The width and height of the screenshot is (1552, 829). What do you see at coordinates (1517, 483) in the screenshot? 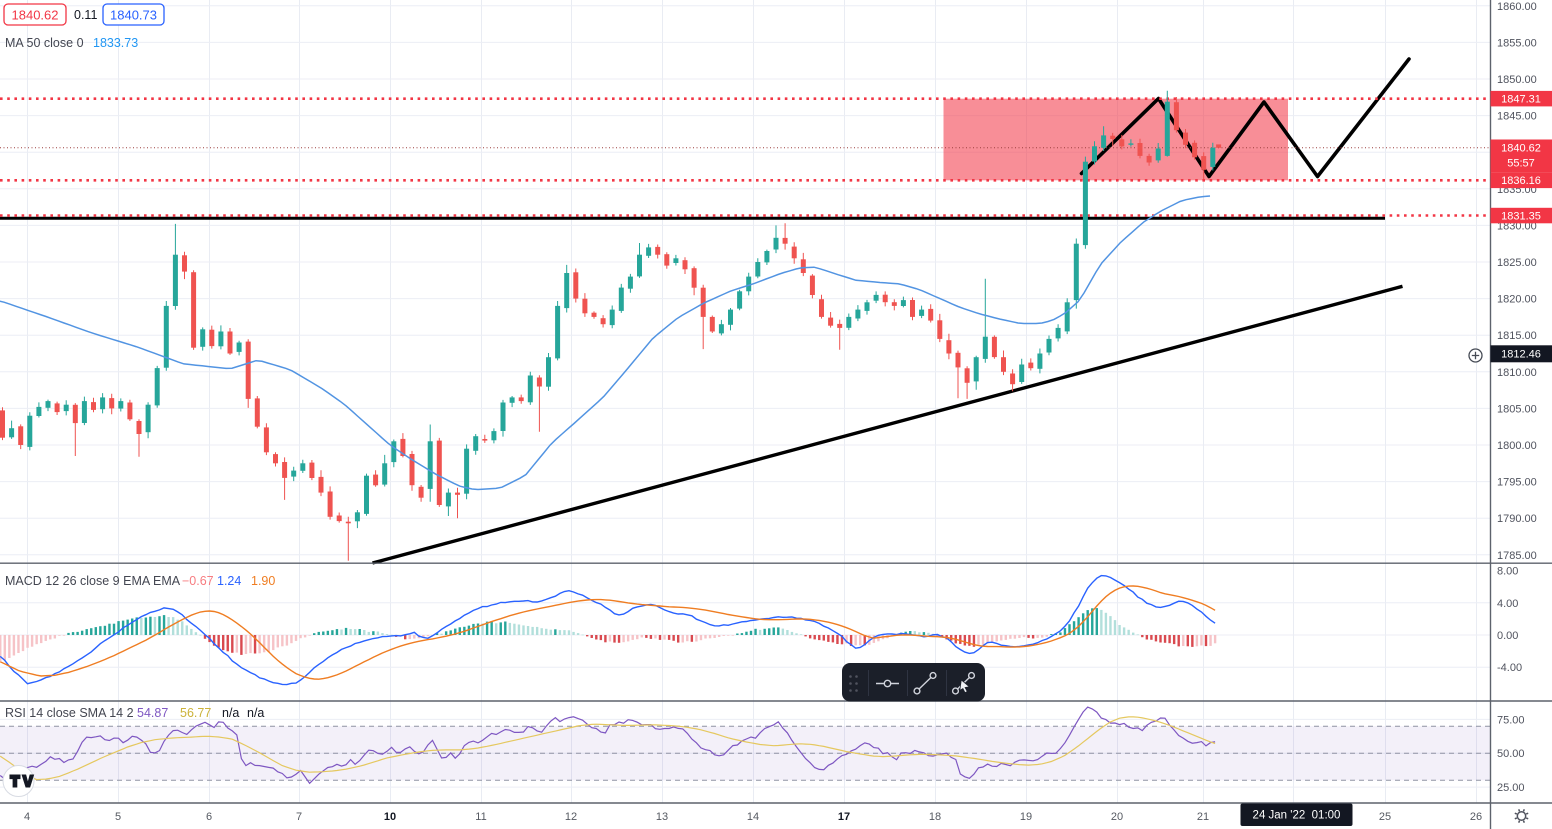
I see `svg-text: 1795.00` at bounding box center [1517, 483].